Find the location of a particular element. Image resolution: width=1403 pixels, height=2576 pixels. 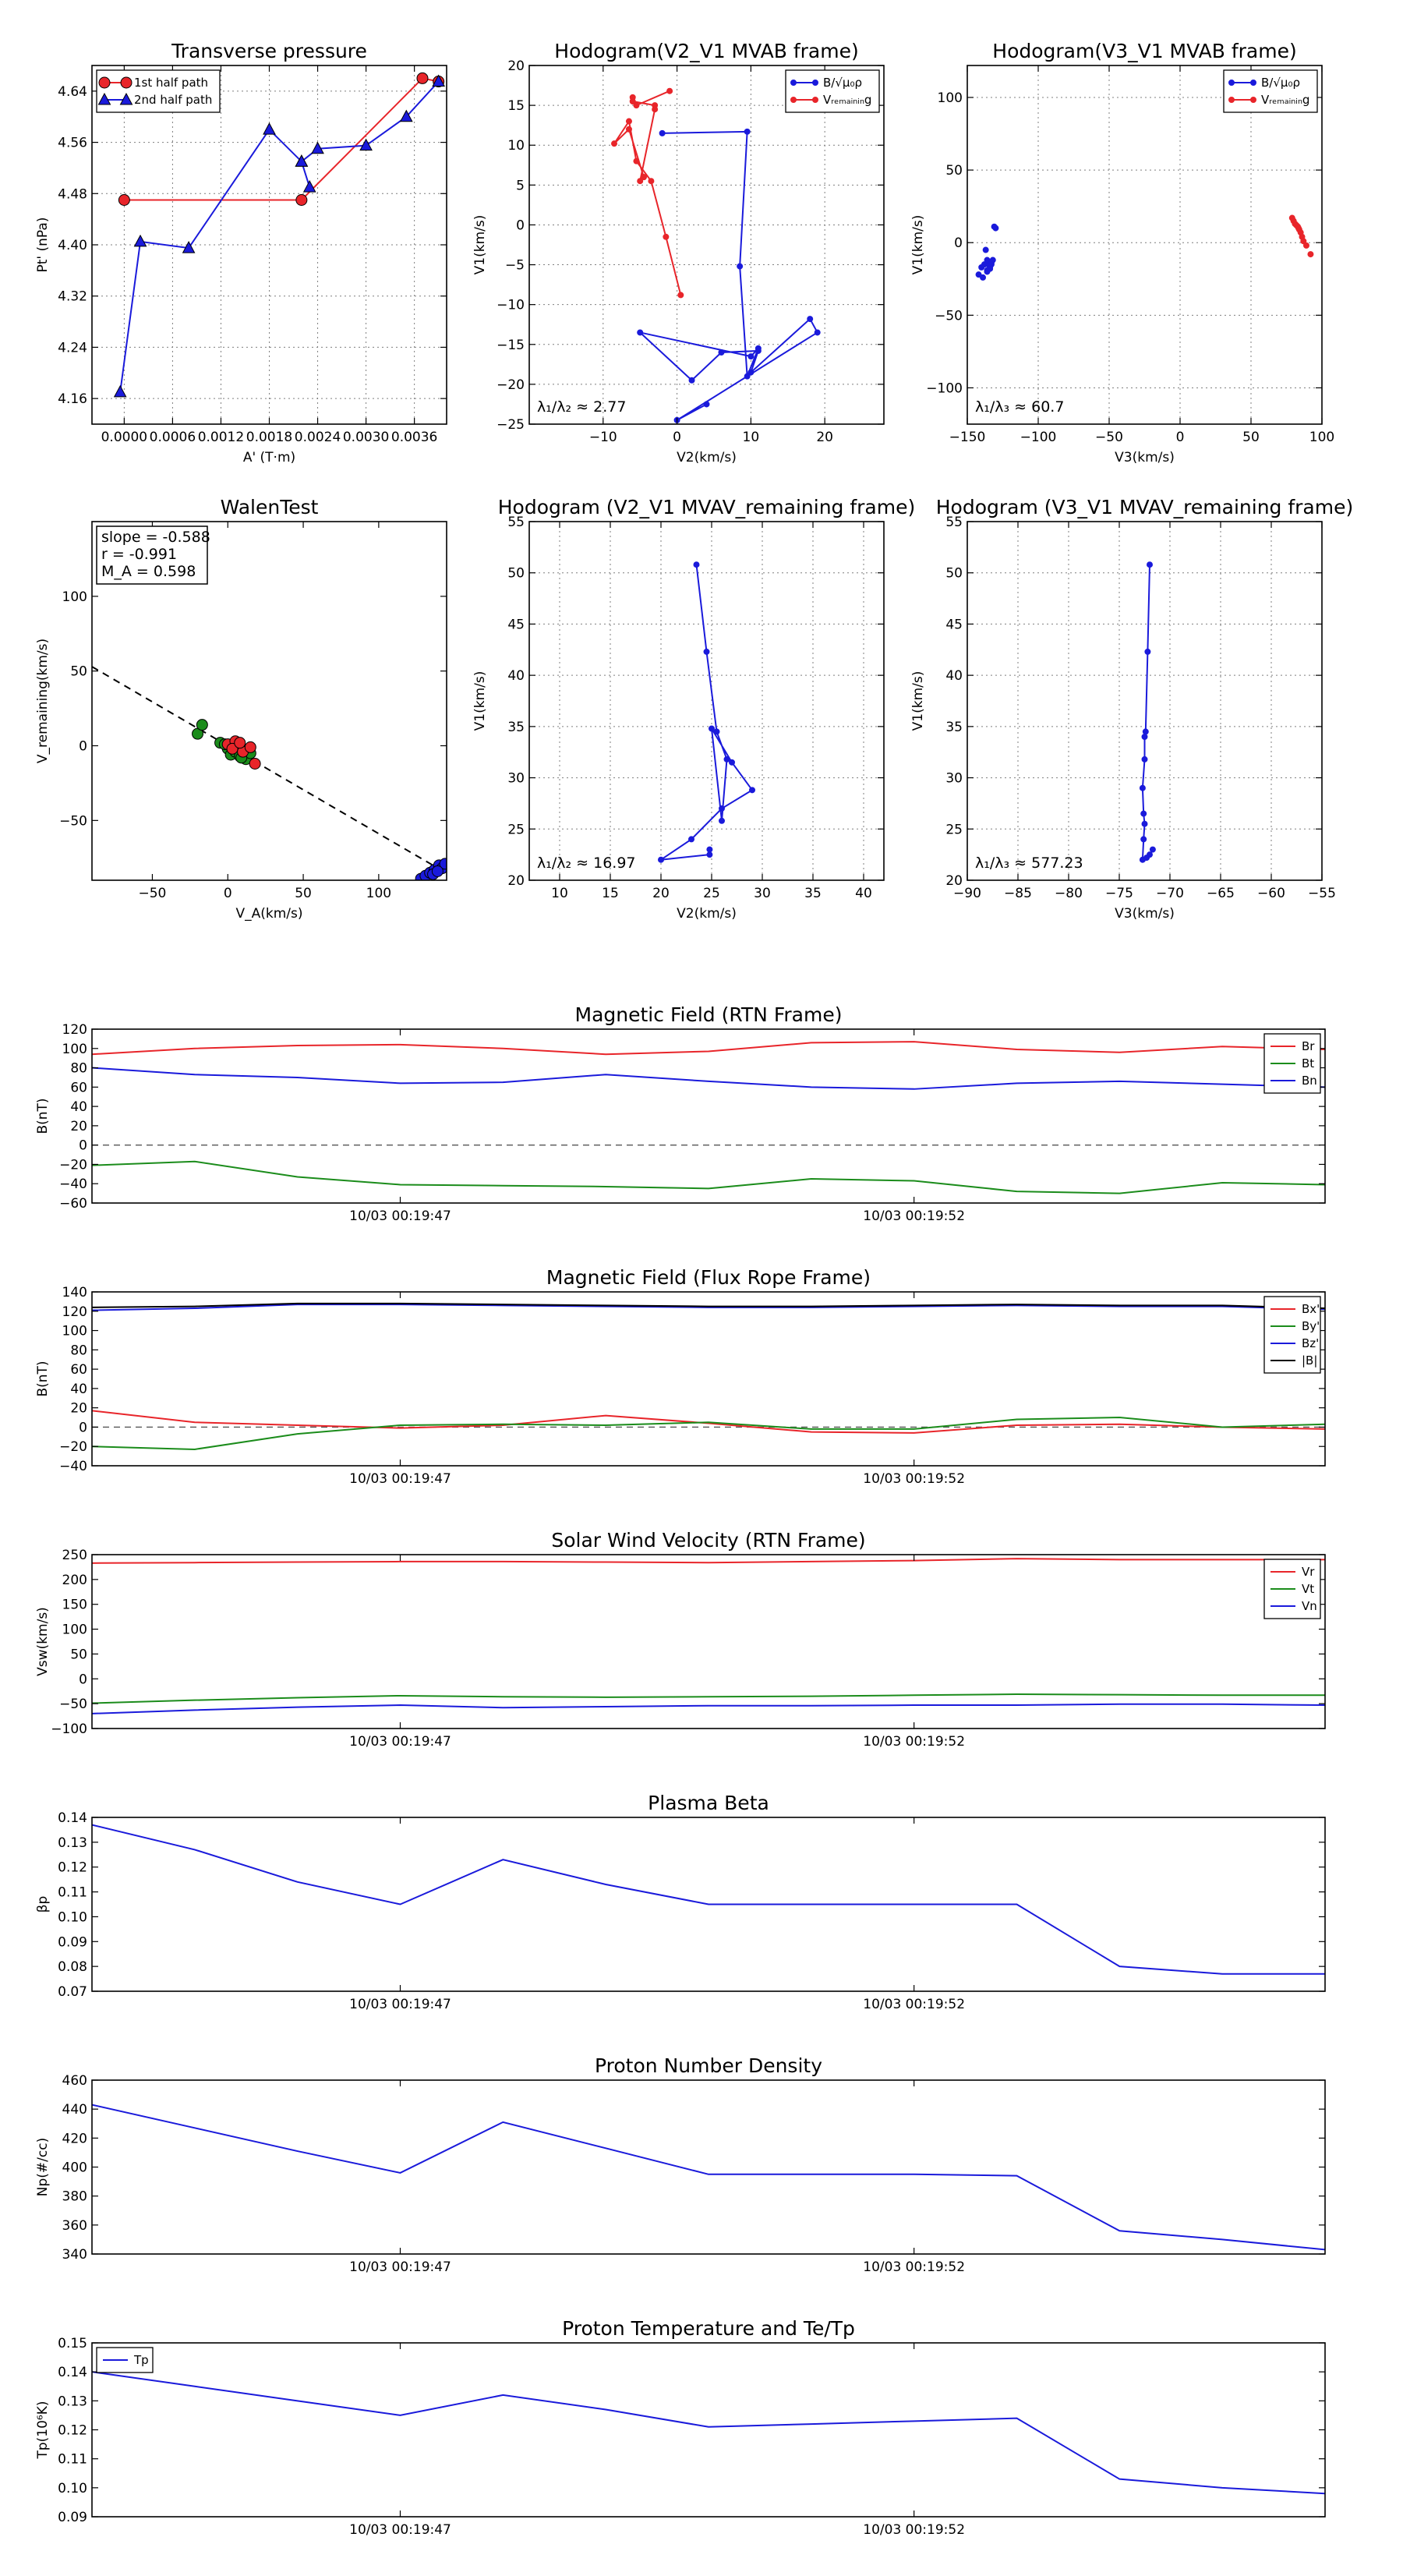

hodo_v3v1_mvav-ytick-label-1: 25 is located at coordinates (954, 829).